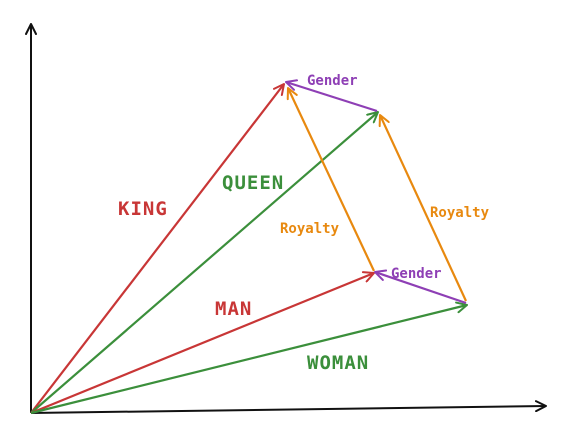 The image size is (563, 423). Describe the element at coordinates (422, 208) in the screenshot. I see `royalty-vector-right` at that location.